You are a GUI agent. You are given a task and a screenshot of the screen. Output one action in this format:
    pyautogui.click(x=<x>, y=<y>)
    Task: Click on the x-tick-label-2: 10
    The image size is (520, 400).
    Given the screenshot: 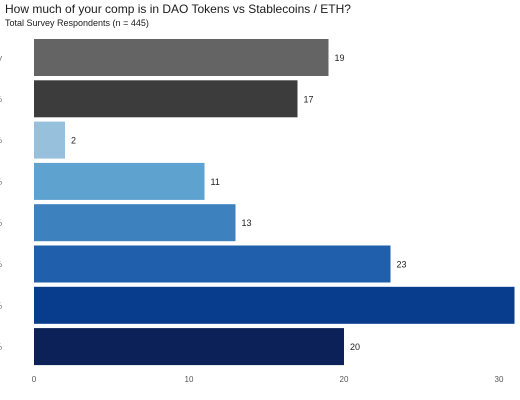 What is the action you would take?
    pyautogui.click(x=189, y=379)
    